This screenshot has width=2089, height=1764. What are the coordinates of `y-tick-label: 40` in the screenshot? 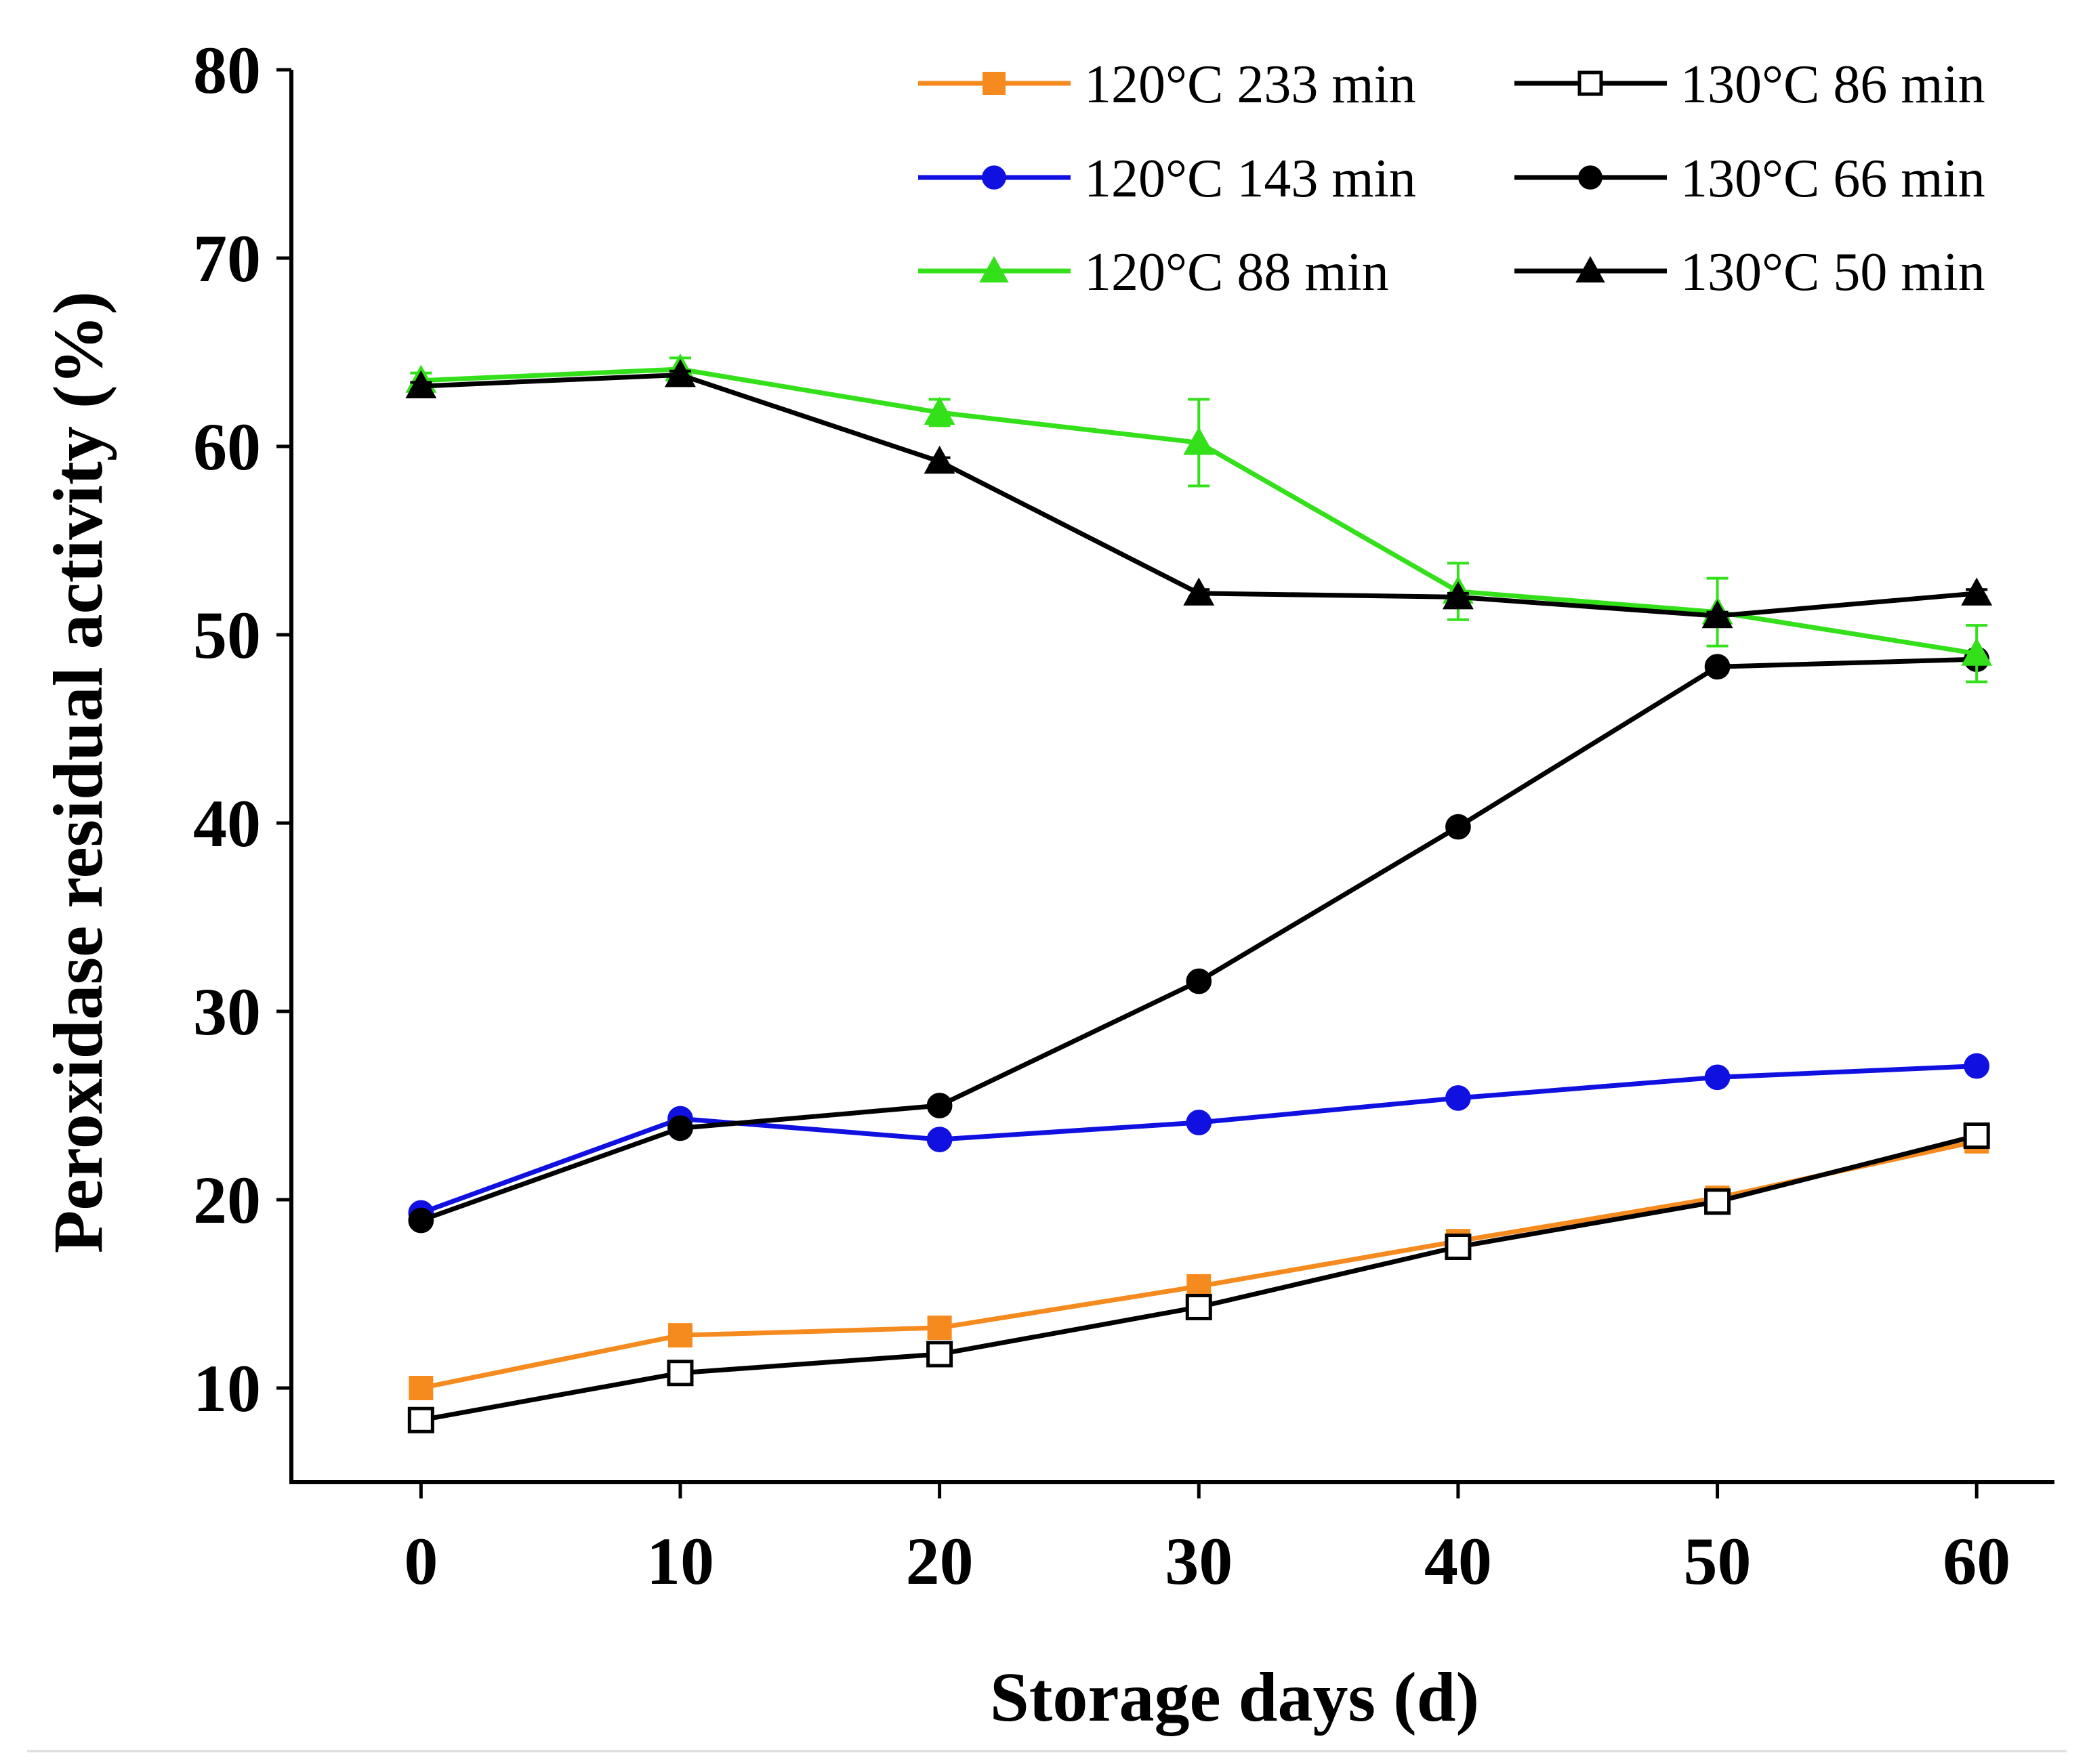 It's located at (227, 823).